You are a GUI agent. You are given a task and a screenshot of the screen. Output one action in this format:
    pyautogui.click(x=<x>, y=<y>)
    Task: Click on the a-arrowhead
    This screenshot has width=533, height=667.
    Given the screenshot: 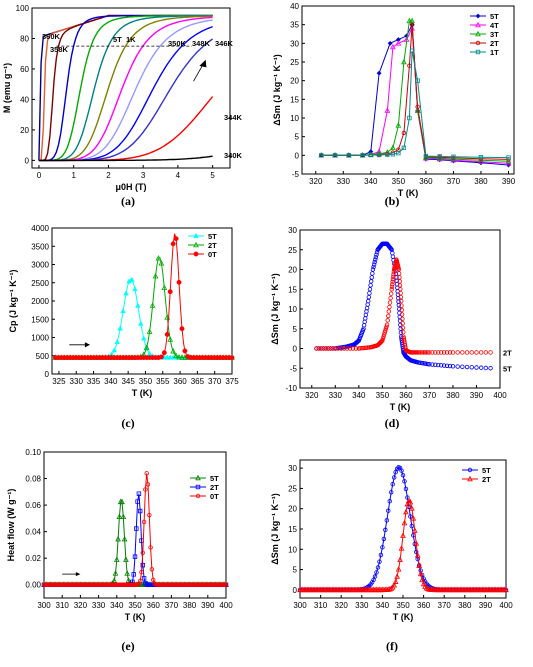 What is the action you would take?
    pyautogui.click(x=203, y=63)
    